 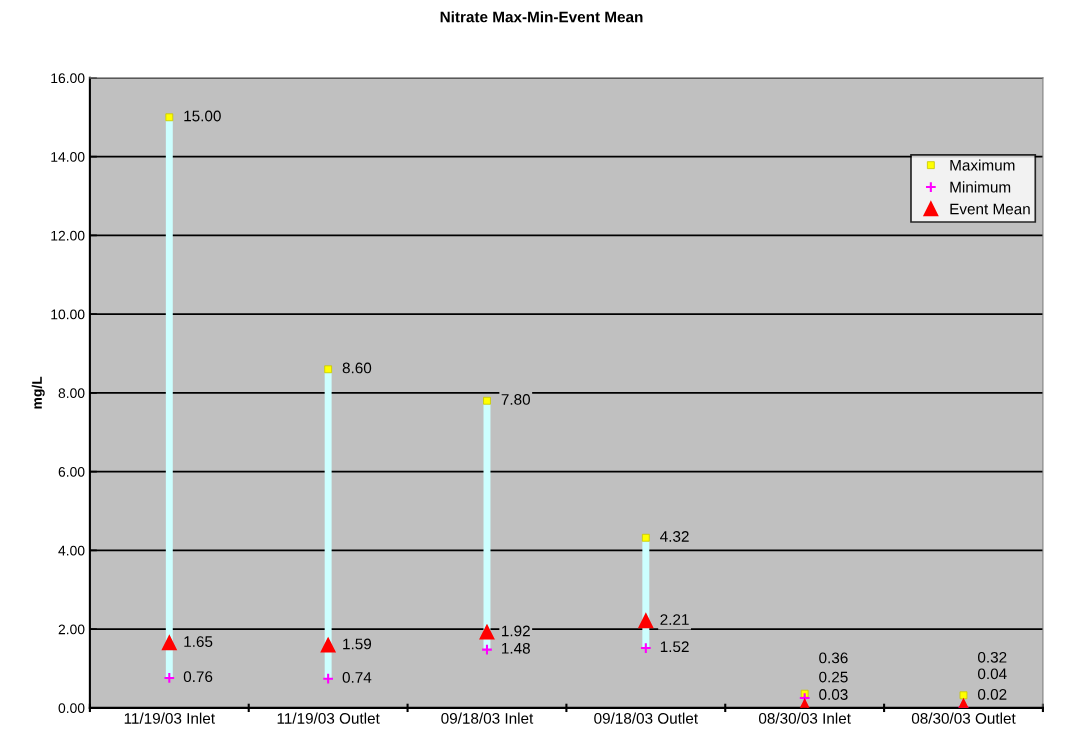 I want to click on data-label: 8.60, so click(x=357, y=368).